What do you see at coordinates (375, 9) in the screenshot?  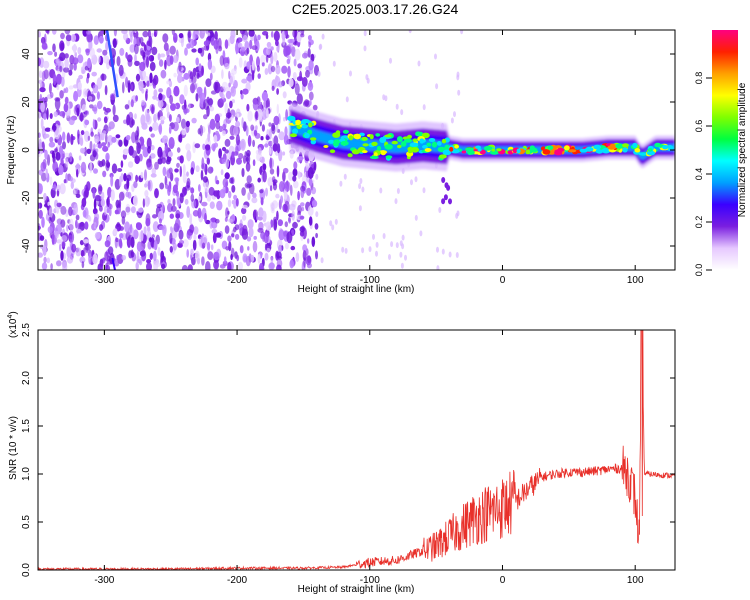 I see `figure-title: C2E5.2025.003.17.26.G24` at bounding box center [375, 9].